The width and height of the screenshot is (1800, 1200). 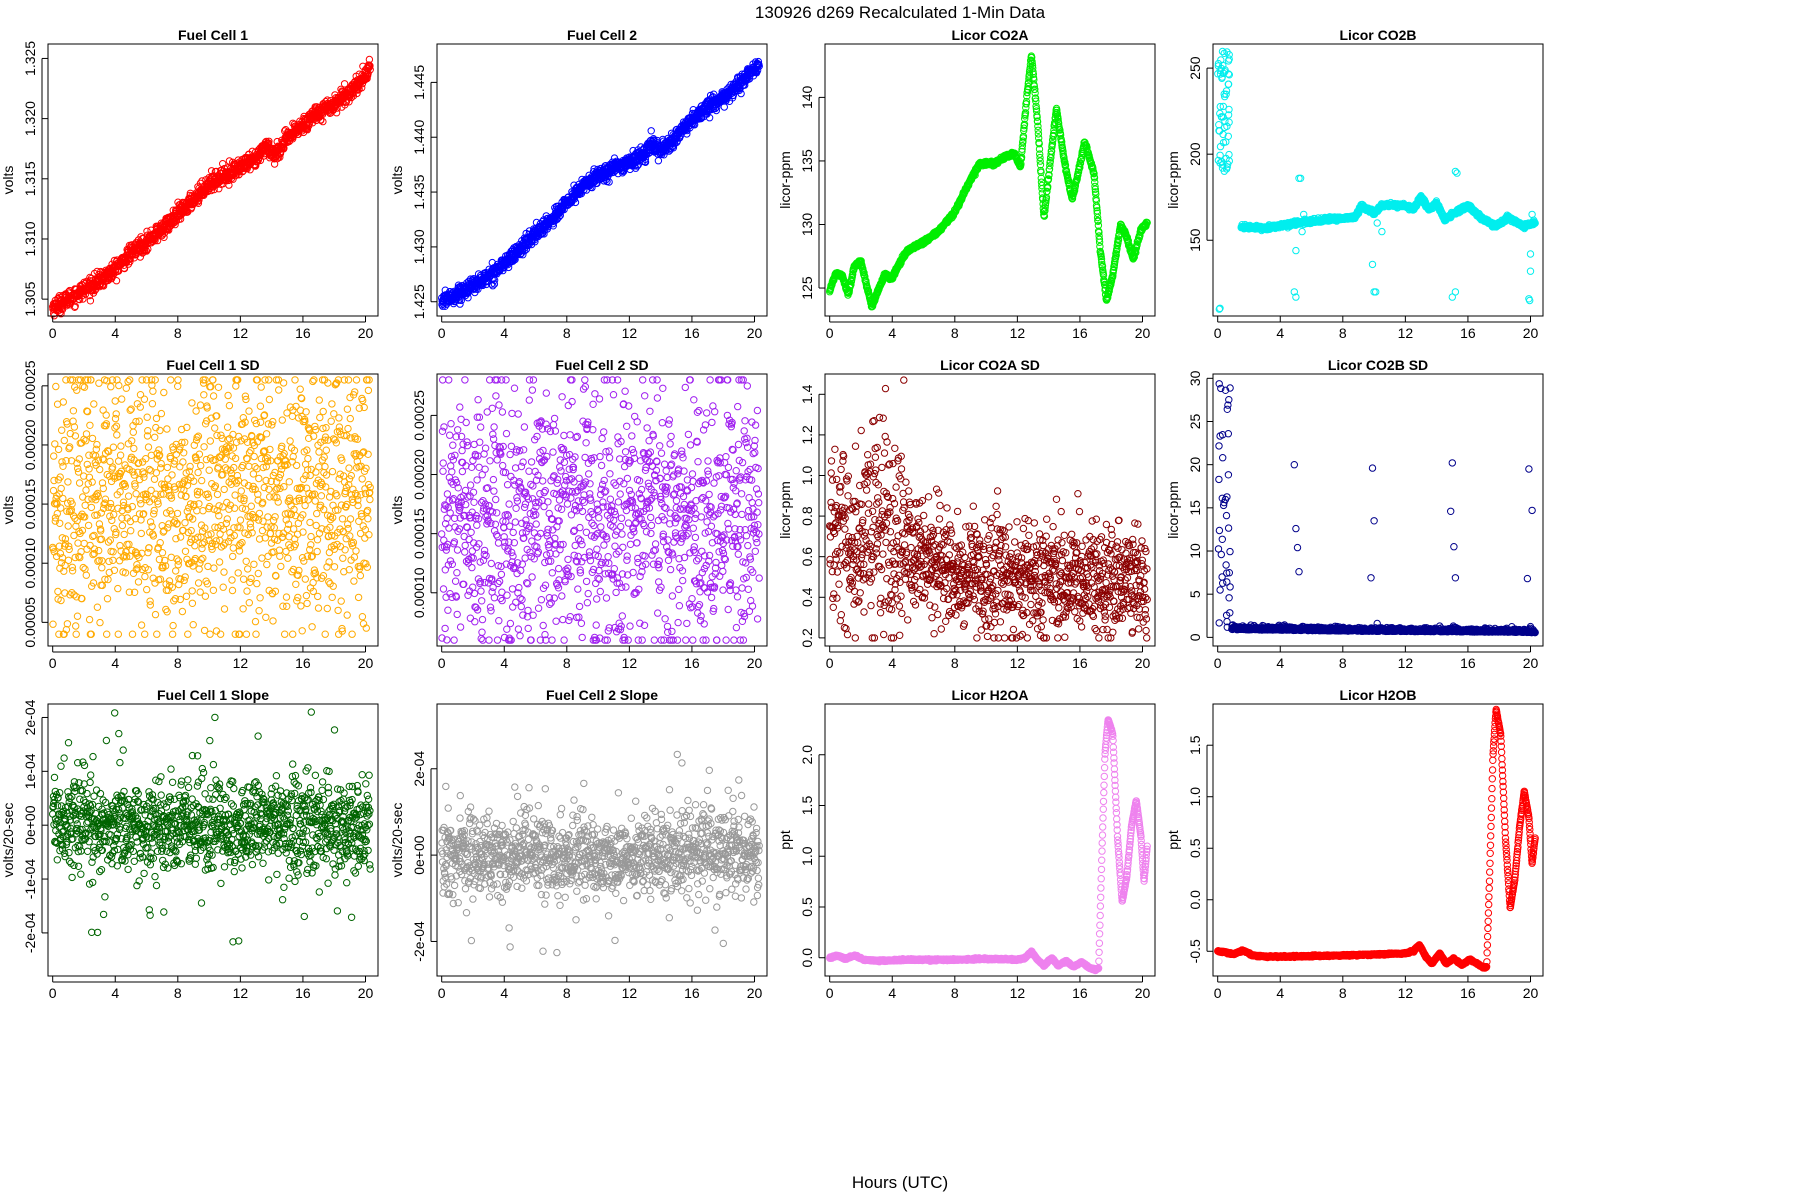 I want to click on y-tick-label: 1.305, so click(x=30, y=298).